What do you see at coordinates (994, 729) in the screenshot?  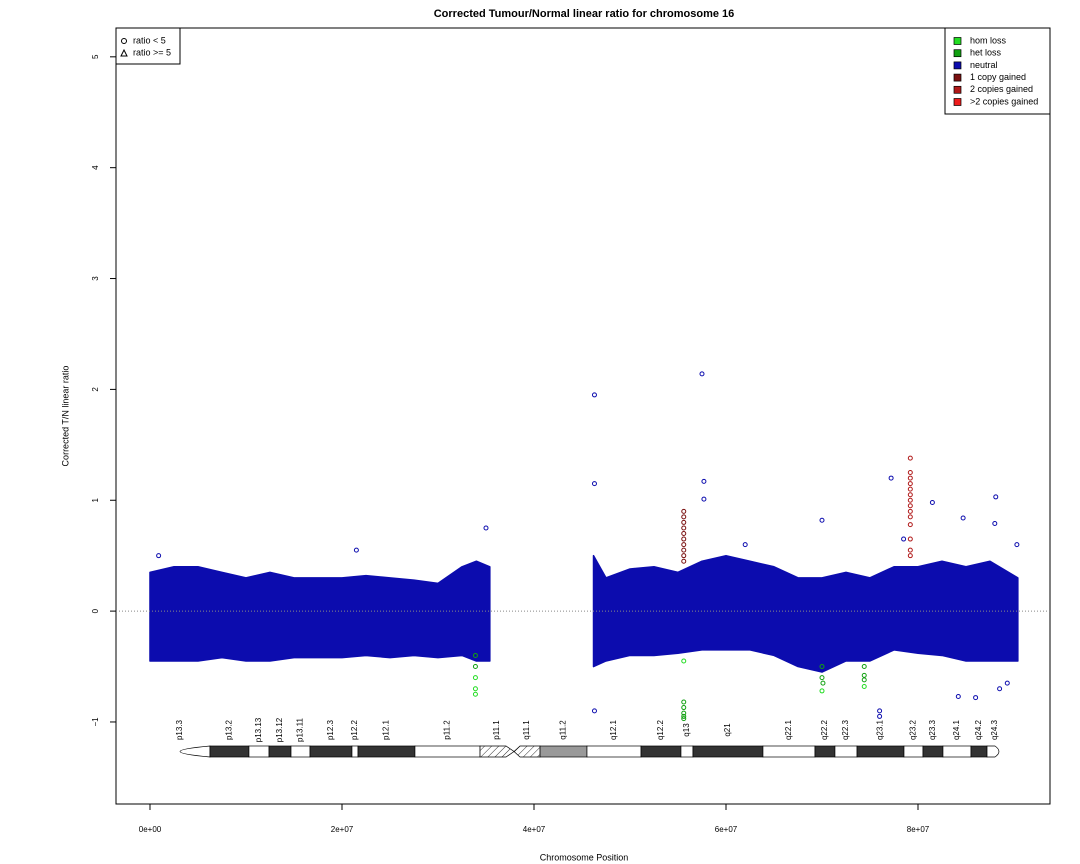 I see `ideogram-label: q24.3` at bounding box center [994, 729].